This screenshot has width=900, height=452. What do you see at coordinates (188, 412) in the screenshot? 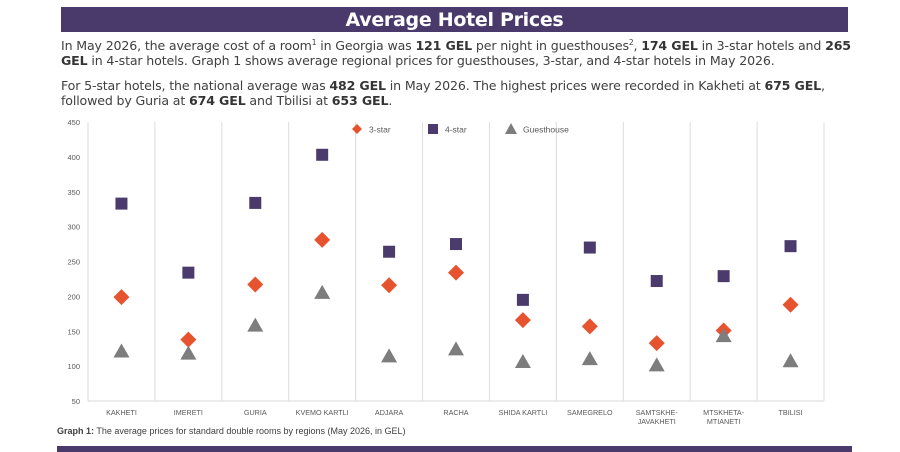
I see `x-tick-label: IMERETI` at bounding box center [188, 412].